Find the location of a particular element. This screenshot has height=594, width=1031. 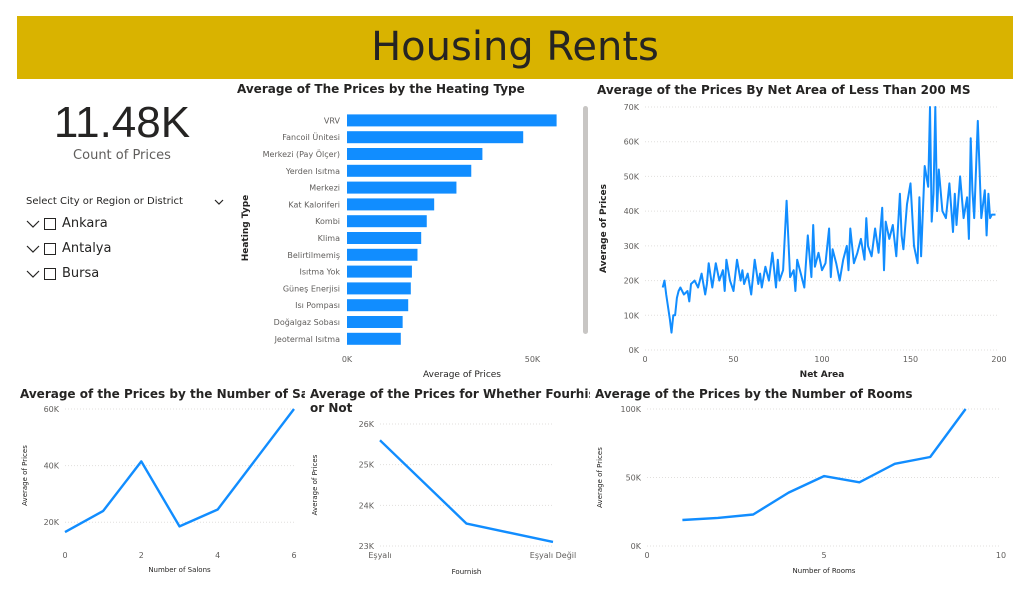

kpi-card: 11.48K Count of Prices is located at coordinates (122, 137).